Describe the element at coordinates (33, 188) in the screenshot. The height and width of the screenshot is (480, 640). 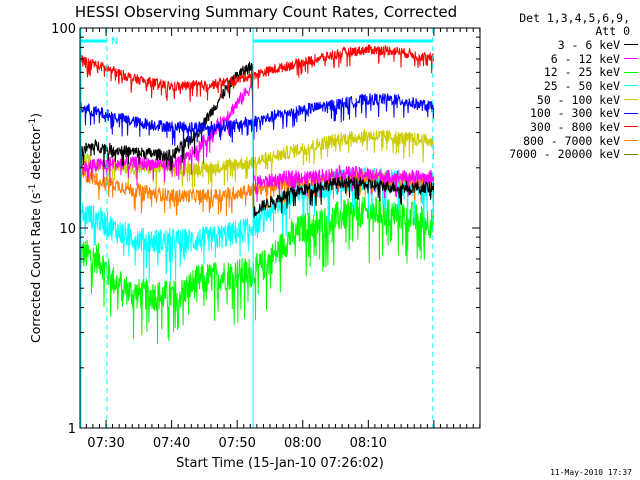
I see `y-axis-label-exp1: -1` at that location.